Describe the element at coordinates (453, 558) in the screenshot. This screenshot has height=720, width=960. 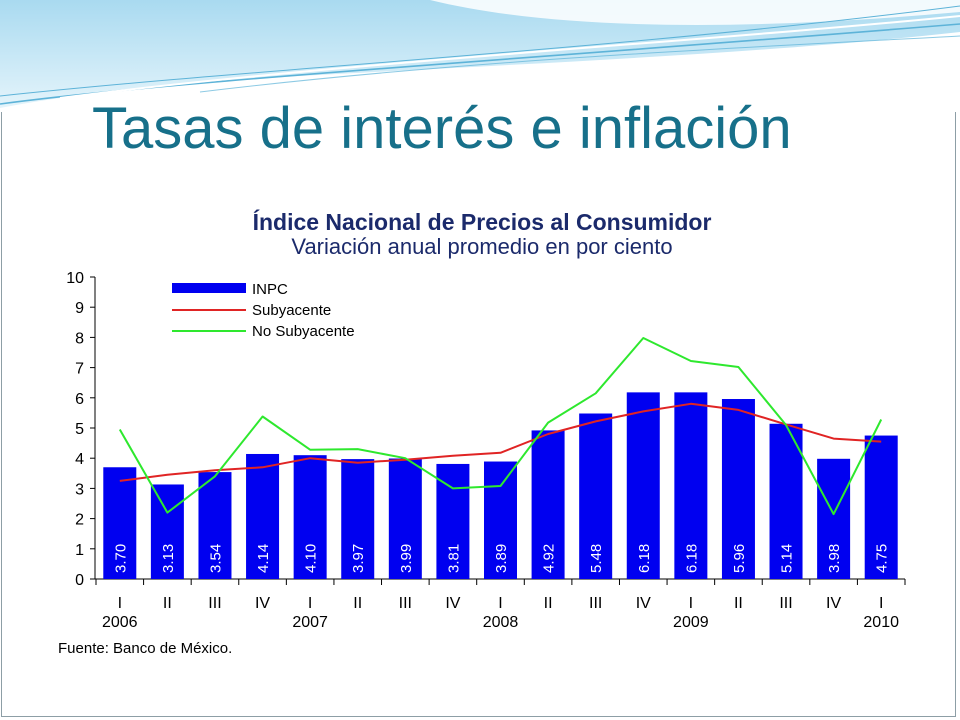
I see `bar-value-label: 3.81` at that location.